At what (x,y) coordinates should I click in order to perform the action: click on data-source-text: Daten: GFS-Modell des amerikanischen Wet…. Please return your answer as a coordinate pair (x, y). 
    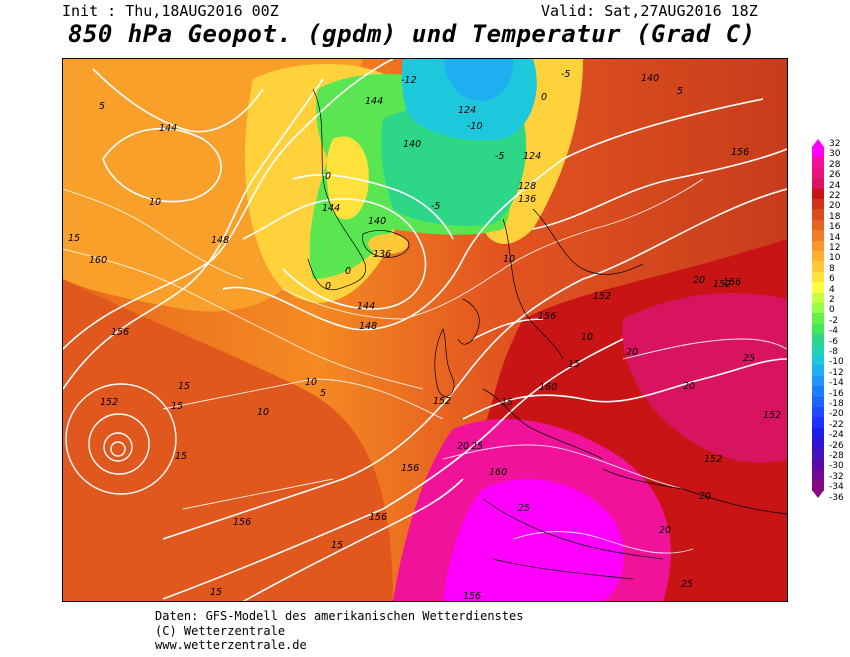
    Looking at the image, I should click on (339, 616).